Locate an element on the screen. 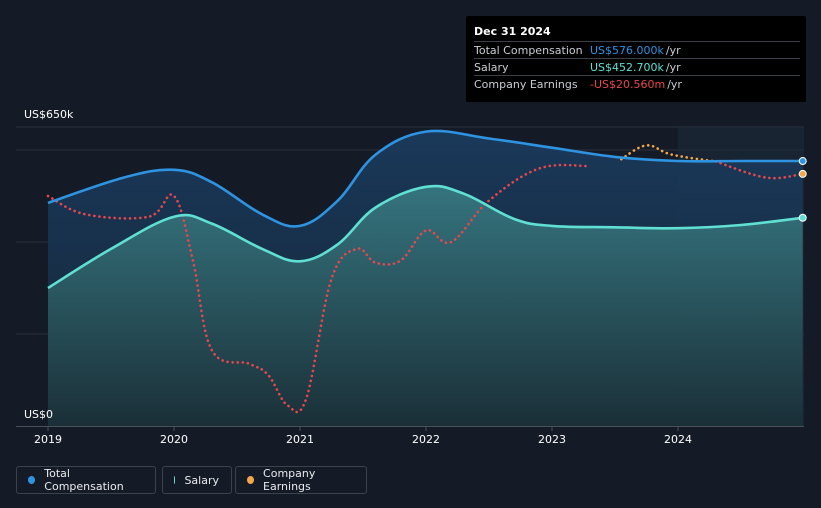  end-markers is located at coordinates (802, 189).